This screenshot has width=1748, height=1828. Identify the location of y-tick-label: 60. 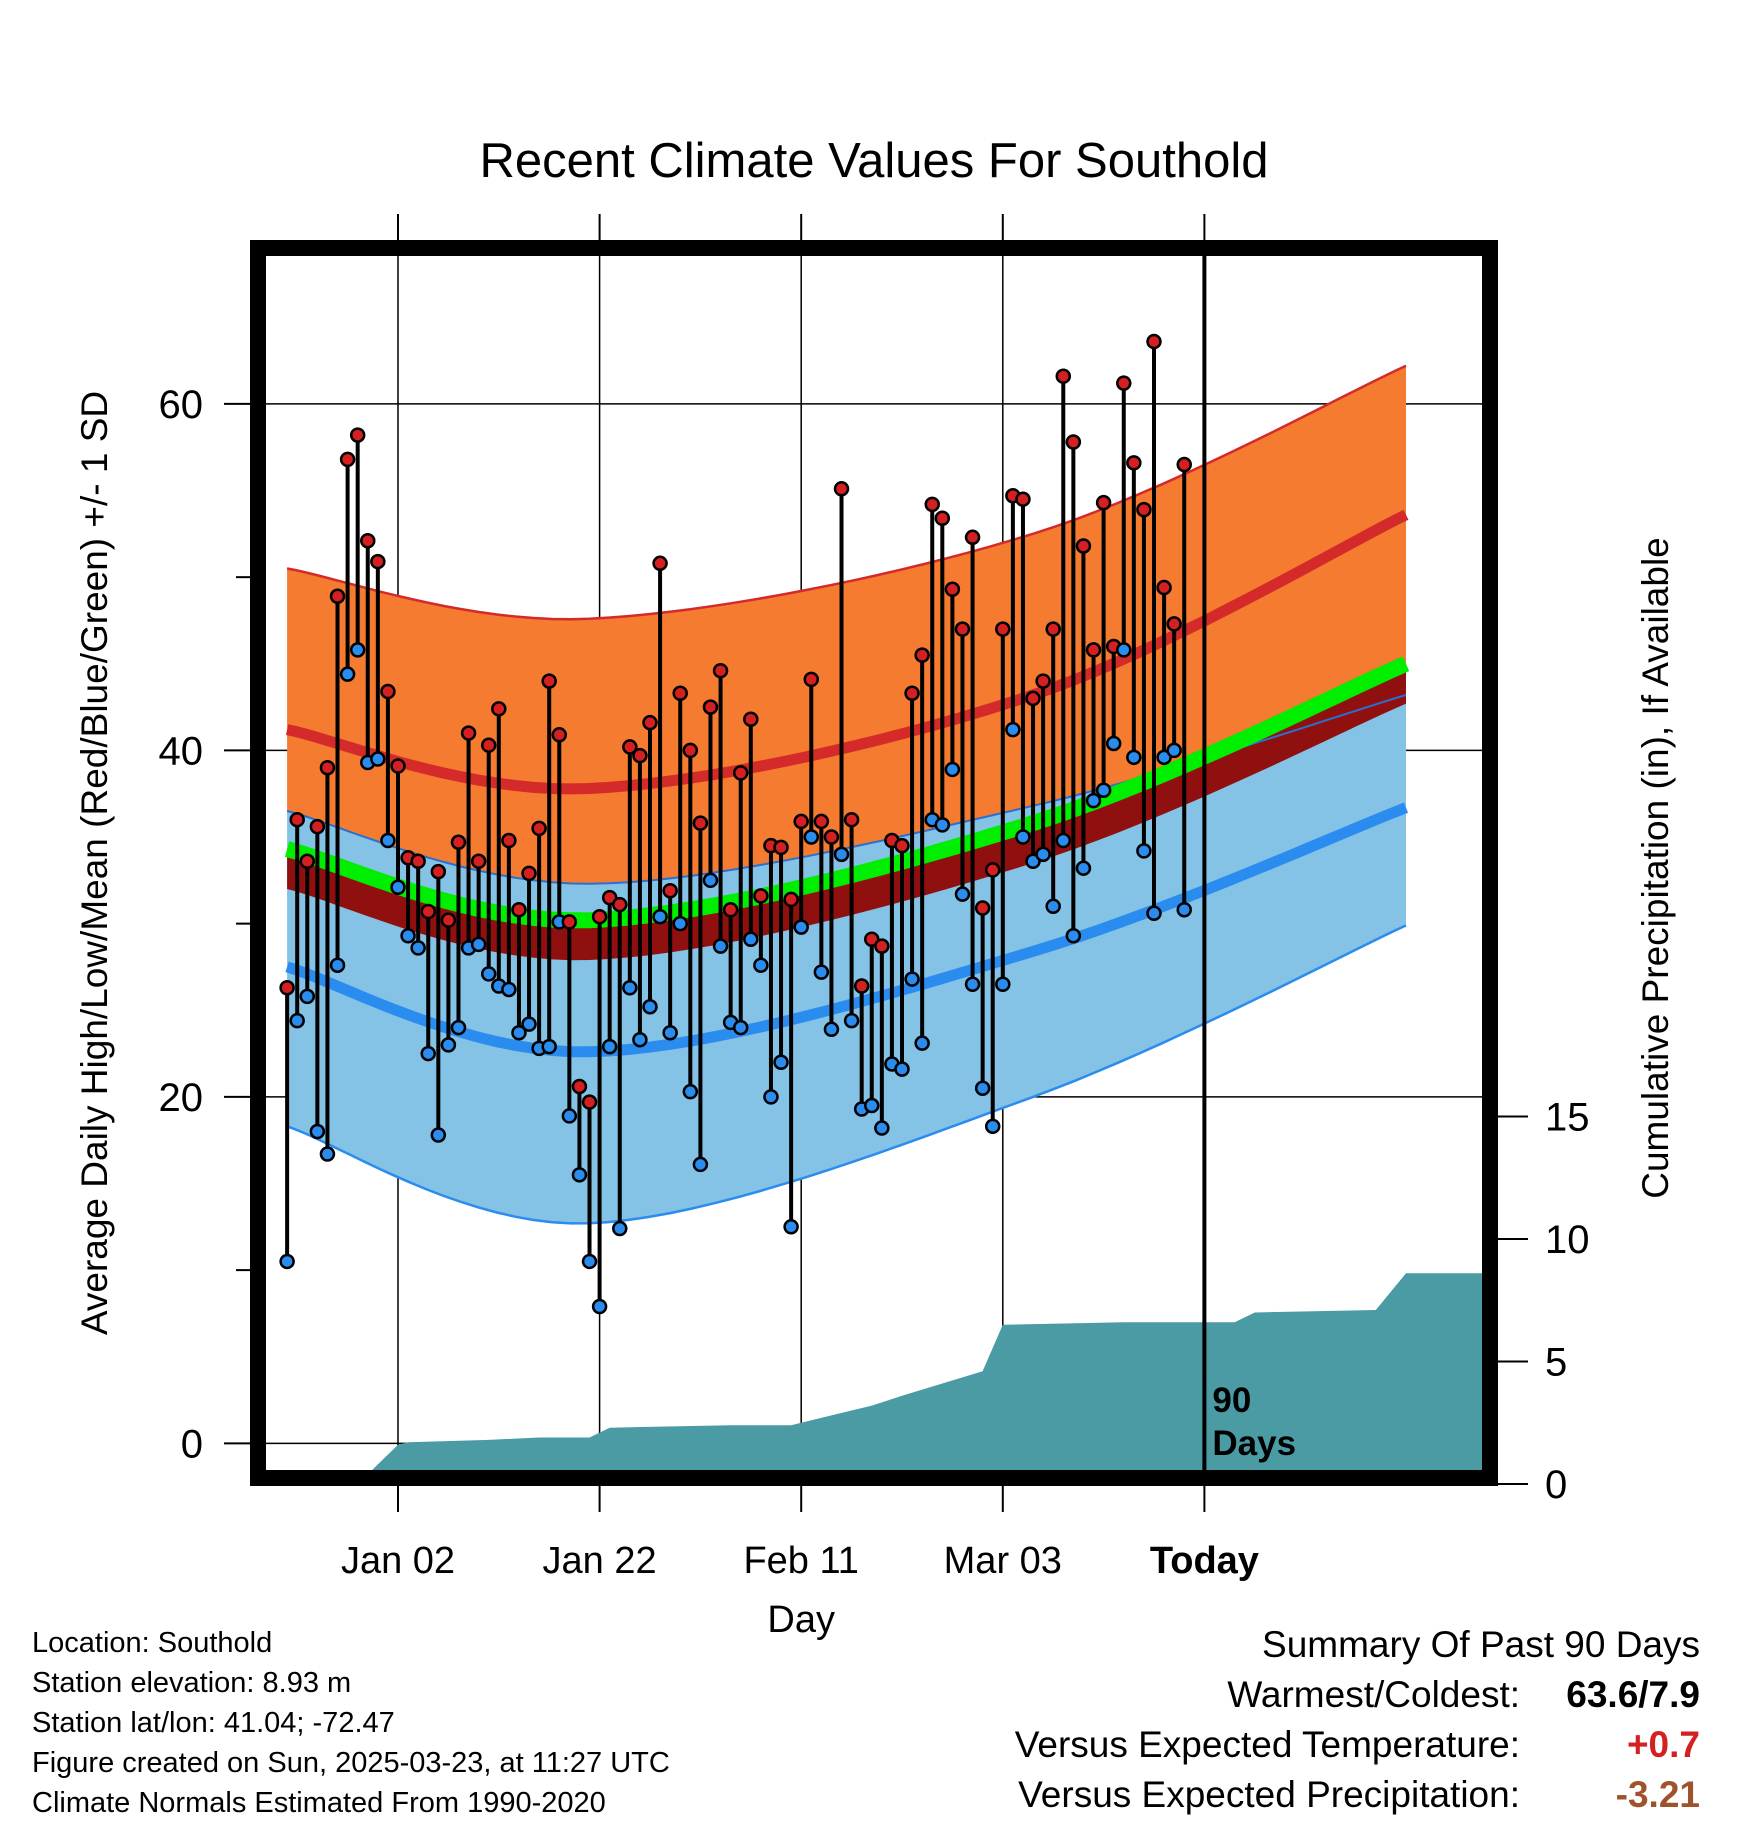
(181, 405).